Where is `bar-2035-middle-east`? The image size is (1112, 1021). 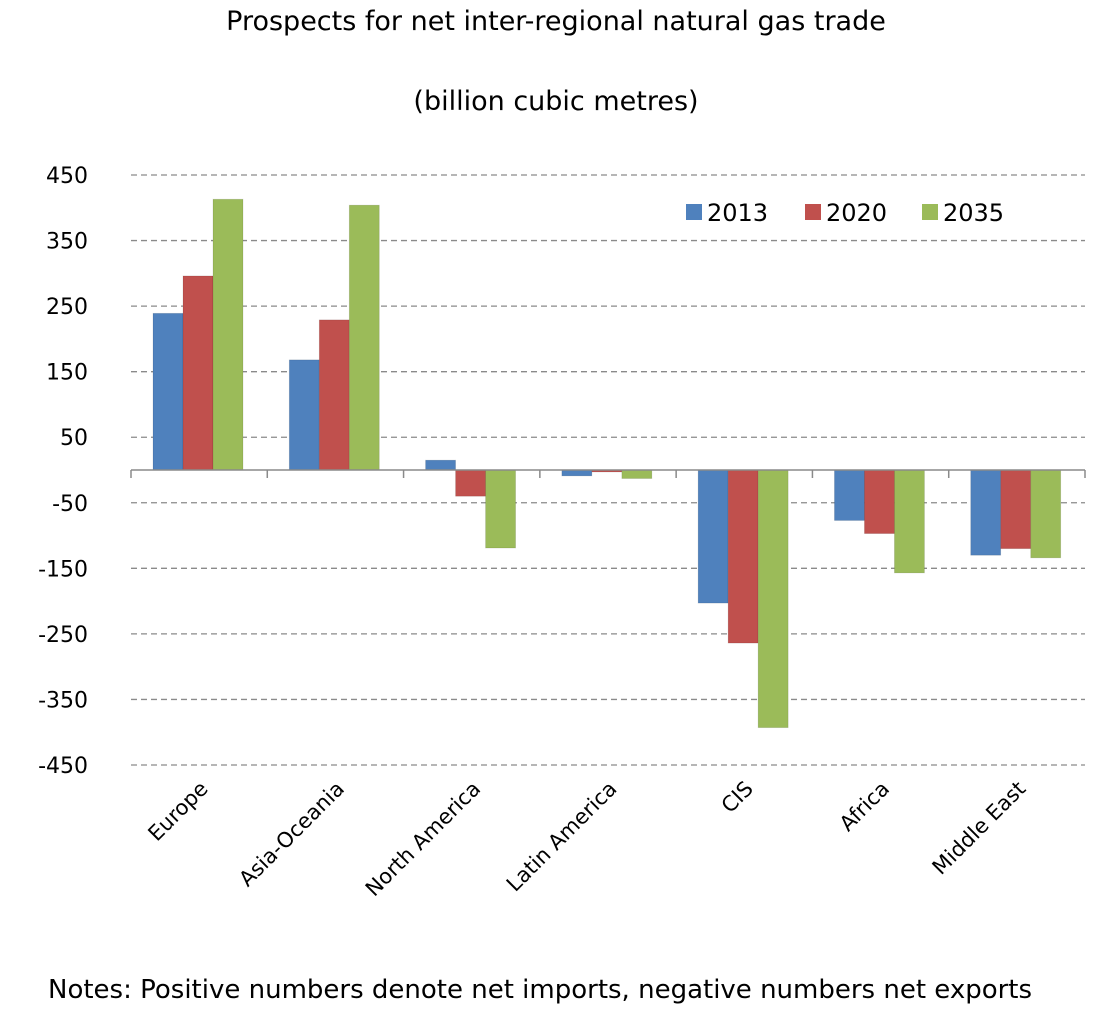 bar-2035-middle-east is located at coordinates (1046, 514).